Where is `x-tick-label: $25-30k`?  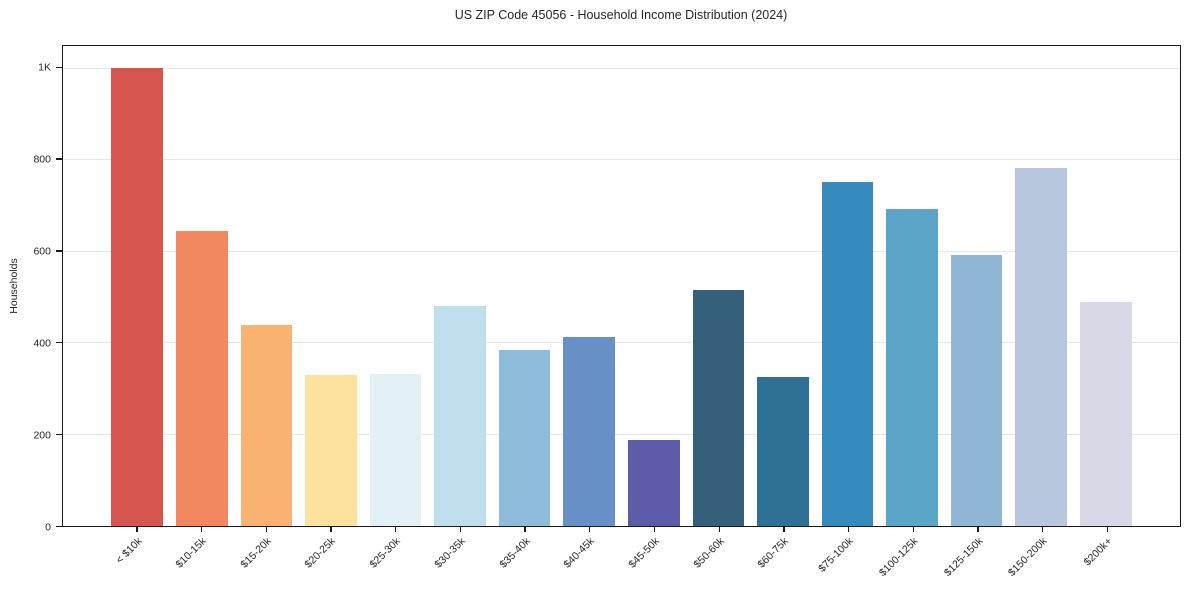
x-tick-label: $25-30k is located at coordinates (385, 553).